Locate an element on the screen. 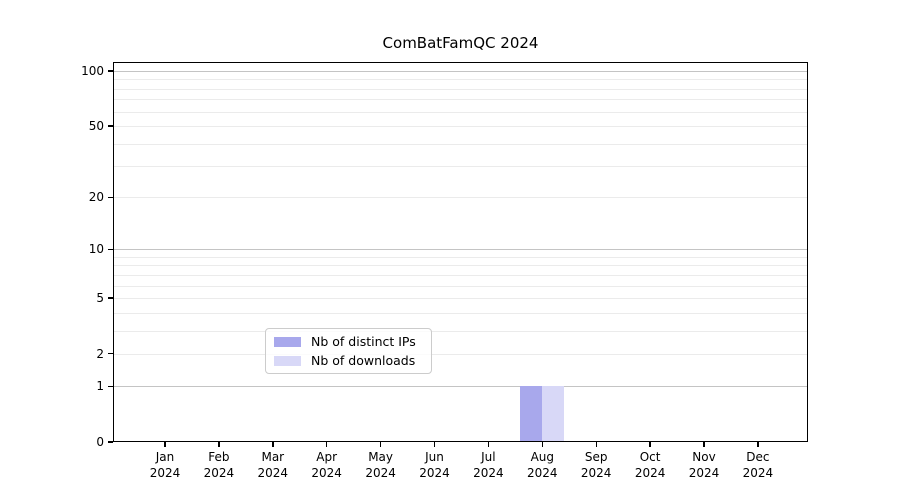  x-tick-month: Dec is located at coordinates (758, 457).